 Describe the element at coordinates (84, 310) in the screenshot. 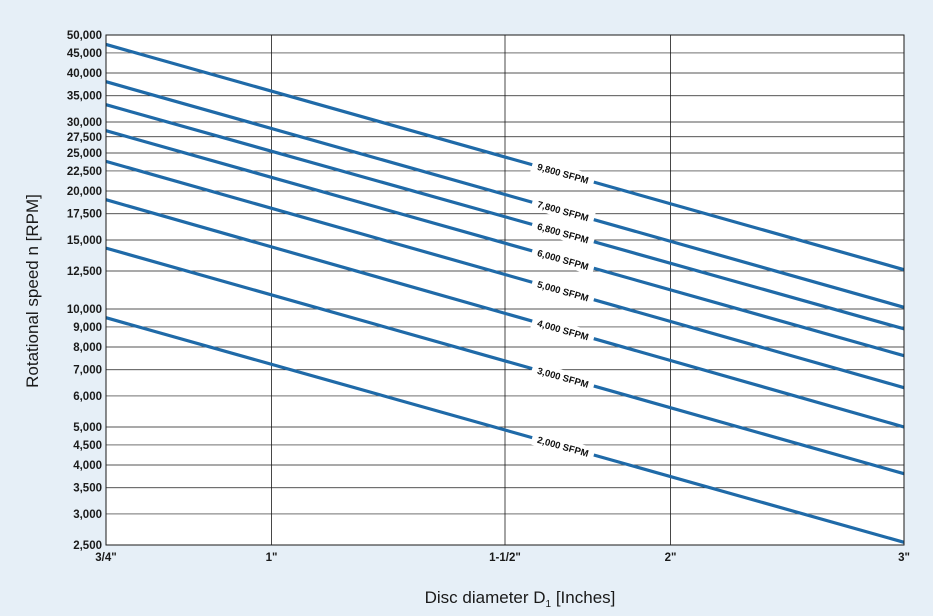

I see `y-tick-label: 10,000` at that location.